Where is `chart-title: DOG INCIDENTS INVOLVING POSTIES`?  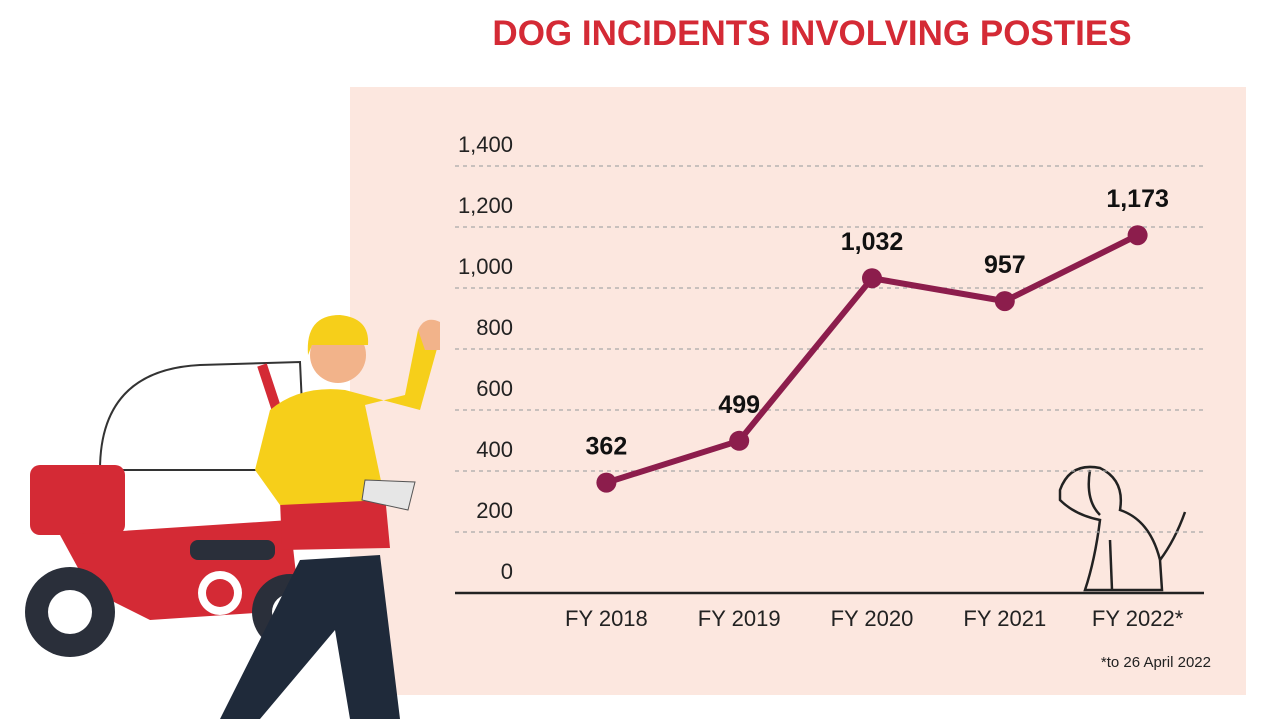 chart-title: DOG INCIDENTS INVOLVING POSTIES is located at coordinates (811, 33).